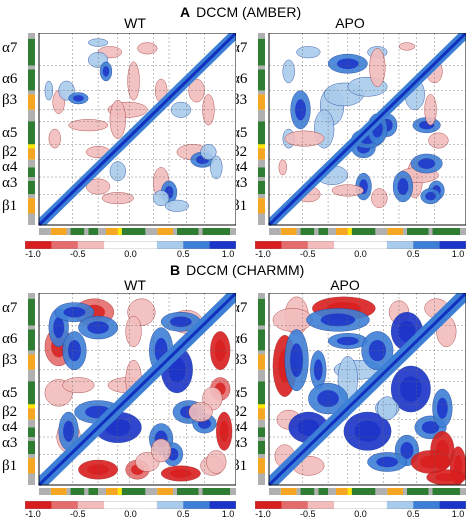 The image size is (474, 524). Describe the element at coordinates (10, 427) in the screenshot. I see `ss-label: α4` at that location.